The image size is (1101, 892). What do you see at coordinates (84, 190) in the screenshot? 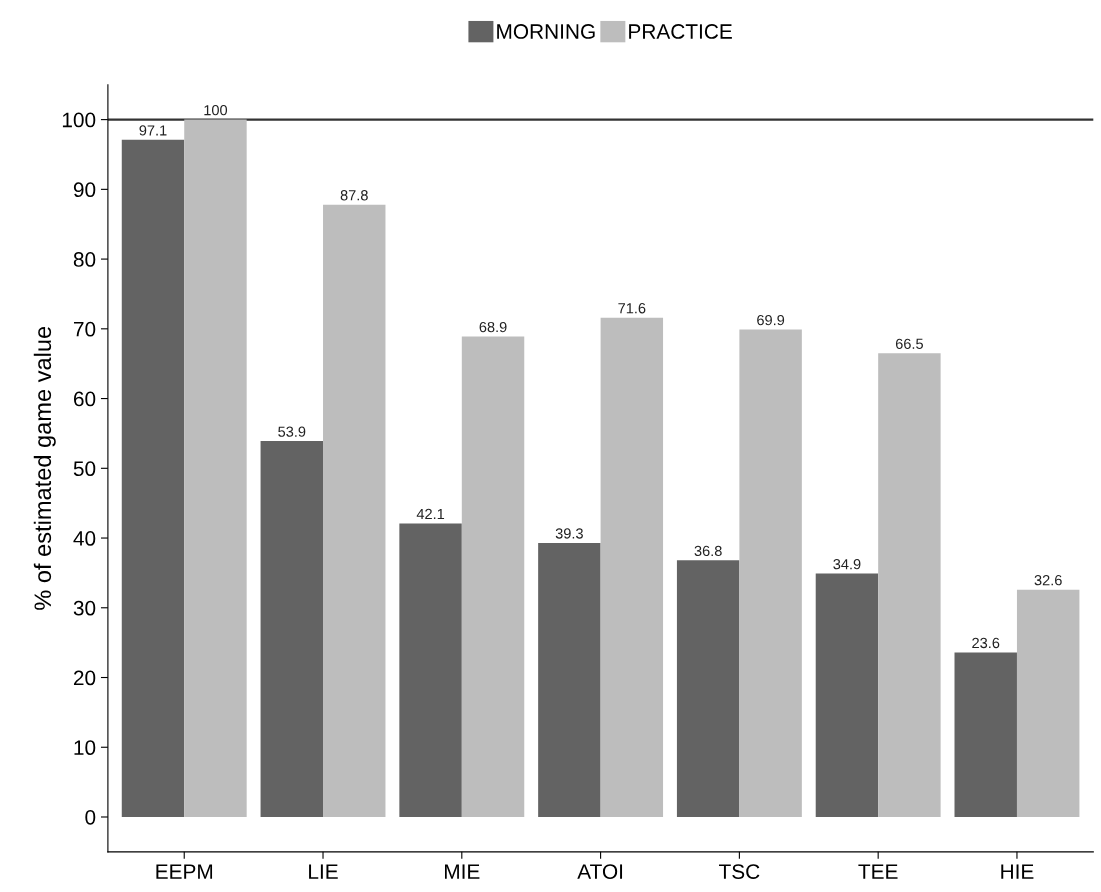
I see `y-tick-label: 90` at bounding box center [84, 190].